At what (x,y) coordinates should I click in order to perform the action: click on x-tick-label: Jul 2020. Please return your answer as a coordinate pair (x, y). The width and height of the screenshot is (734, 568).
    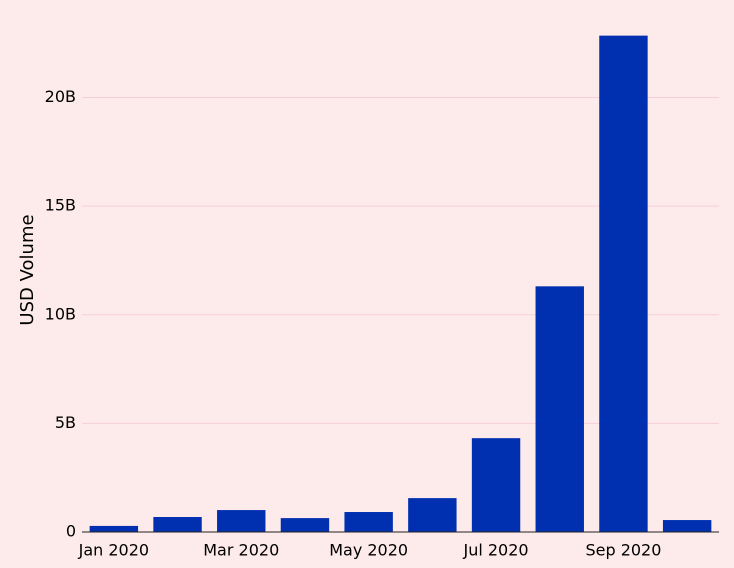
    Looking at the image, I should click on (495, 550).